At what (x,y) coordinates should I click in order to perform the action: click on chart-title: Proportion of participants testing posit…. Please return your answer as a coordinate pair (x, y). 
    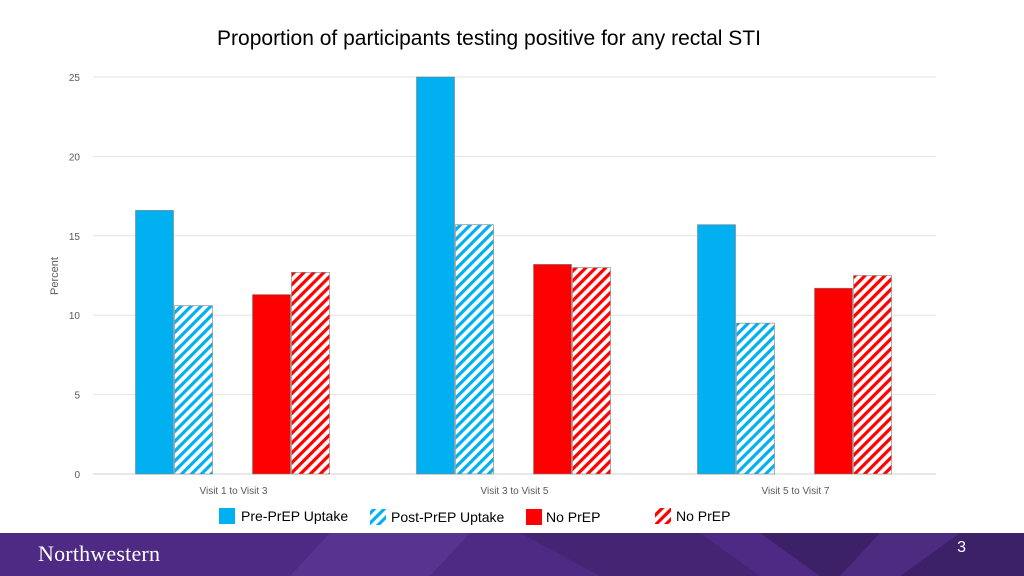
    Looking at the image, I should click on (489, 38).